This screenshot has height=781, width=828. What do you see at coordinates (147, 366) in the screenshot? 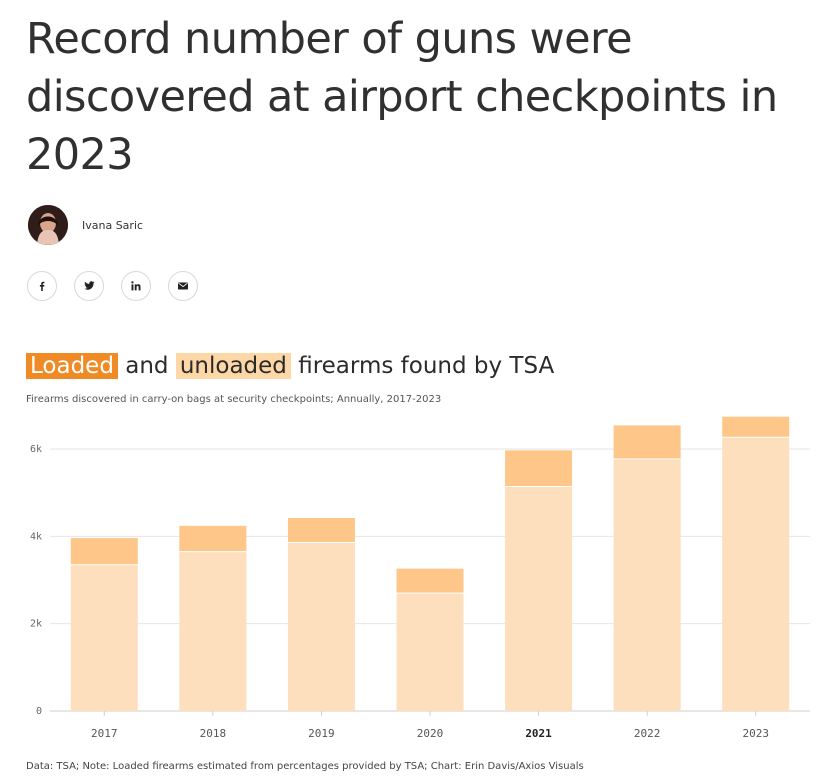
I see `chart-title-and: and` at bounding box center [147, 366].